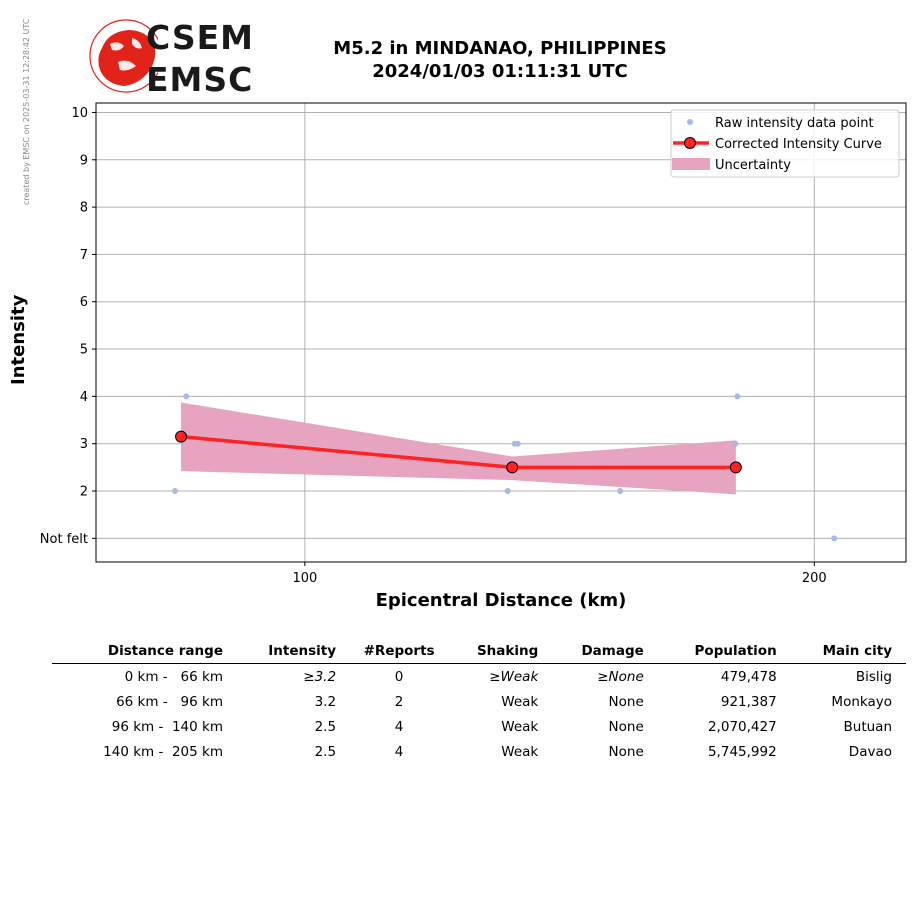  Describe the element at coordinates (173, 676) in the screenshot. I see `cell-range: 0 km - 66 km` at that location.